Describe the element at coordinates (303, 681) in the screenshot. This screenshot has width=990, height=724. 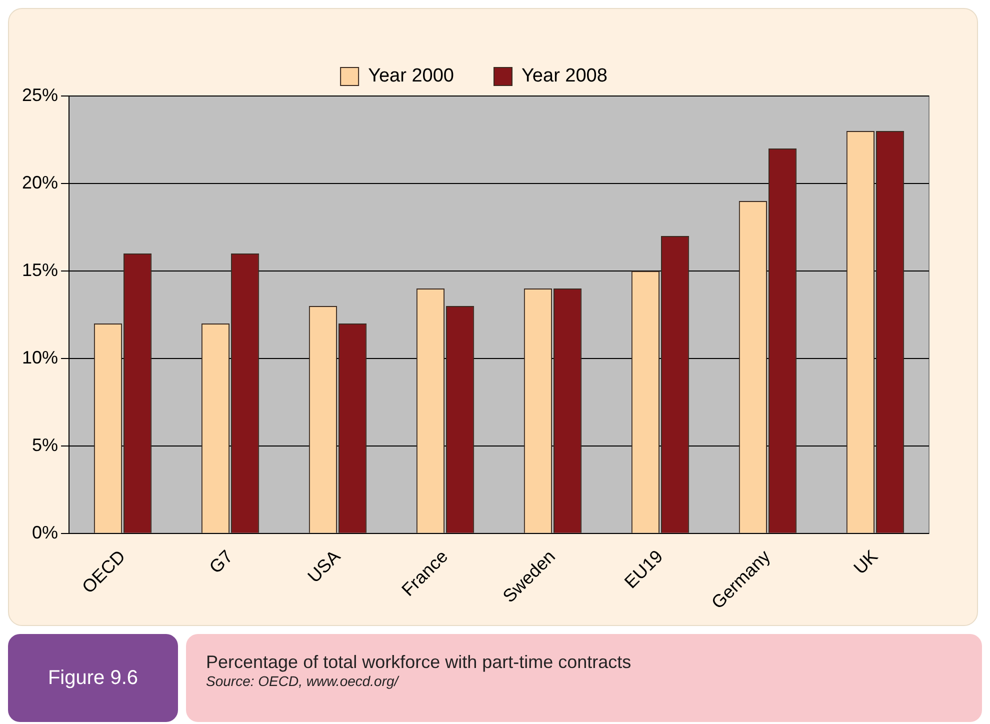
I see `source-note: Source: OECD, www.oecd.org/` at that location.